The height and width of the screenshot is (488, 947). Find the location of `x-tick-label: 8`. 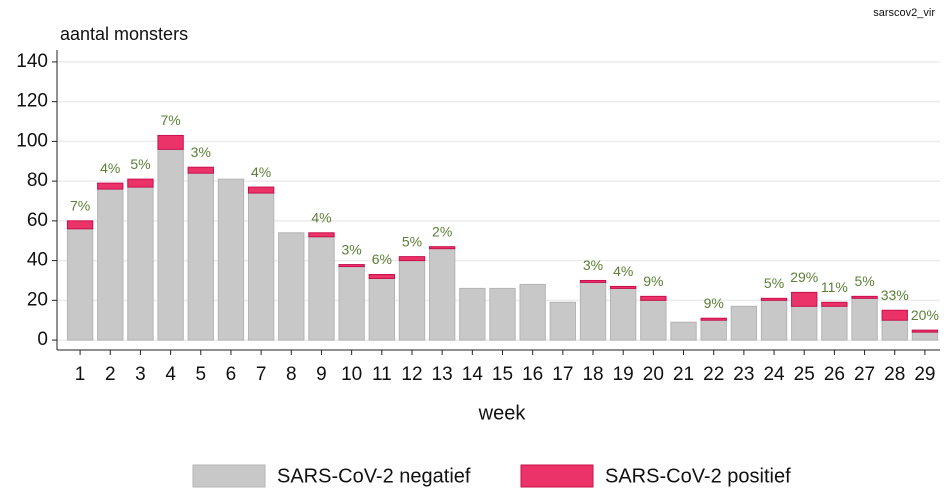

x-tick-label: 8 is located at coordinates (291, 374).